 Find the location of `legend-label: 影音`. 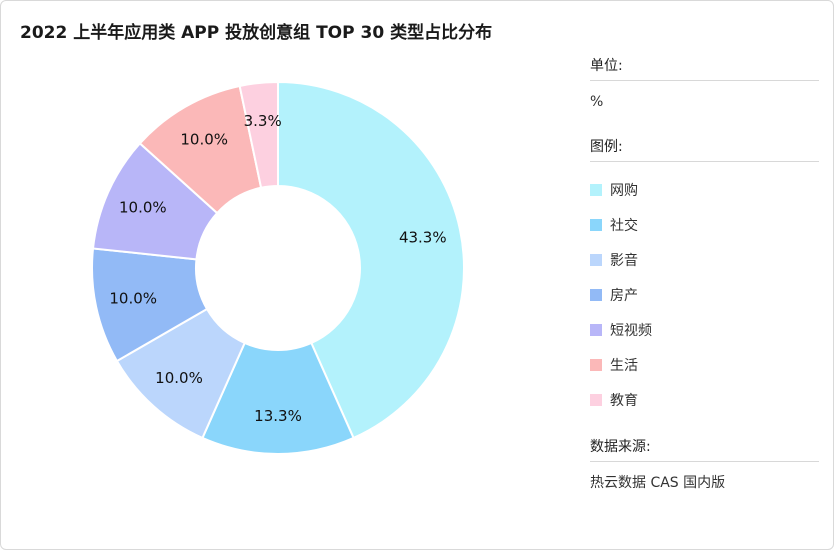

legend-label: 影音 is located at coordinates (624, 260).